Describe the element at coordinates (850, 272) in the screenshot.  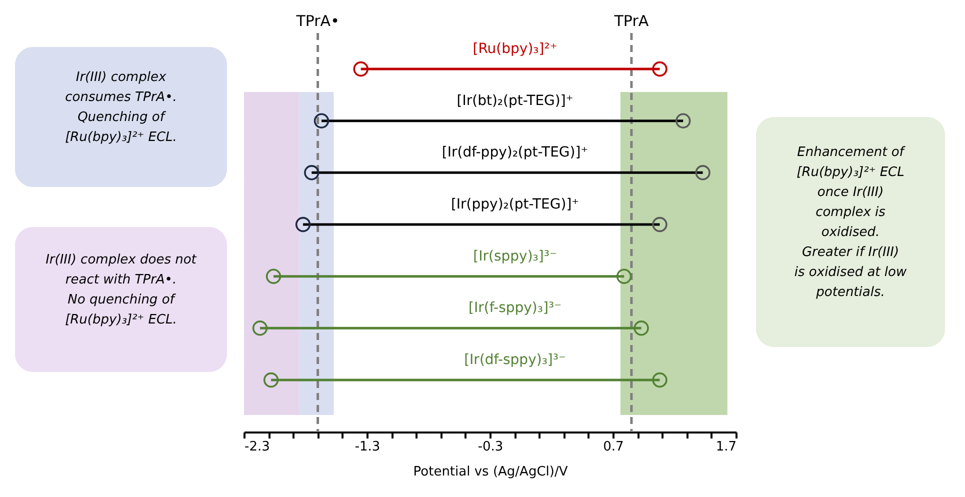
I see `text: Greater if Ir(III) is oxidised at low potentials.` at that location.